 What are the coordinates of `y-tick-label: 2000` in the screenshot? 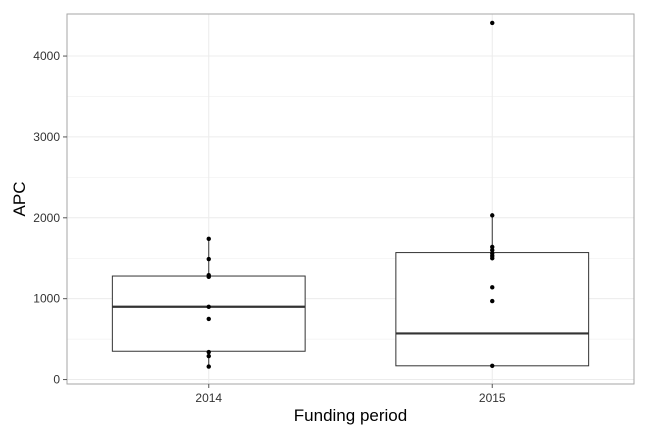 It's located at (46, 218).